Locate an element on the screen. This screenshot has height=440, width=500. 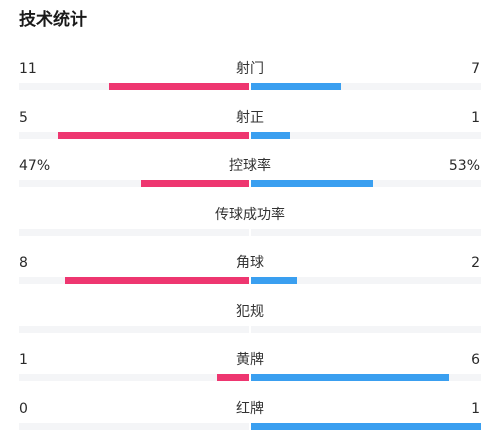
stat-label: 红牌 is located at coordinates (250, 409).